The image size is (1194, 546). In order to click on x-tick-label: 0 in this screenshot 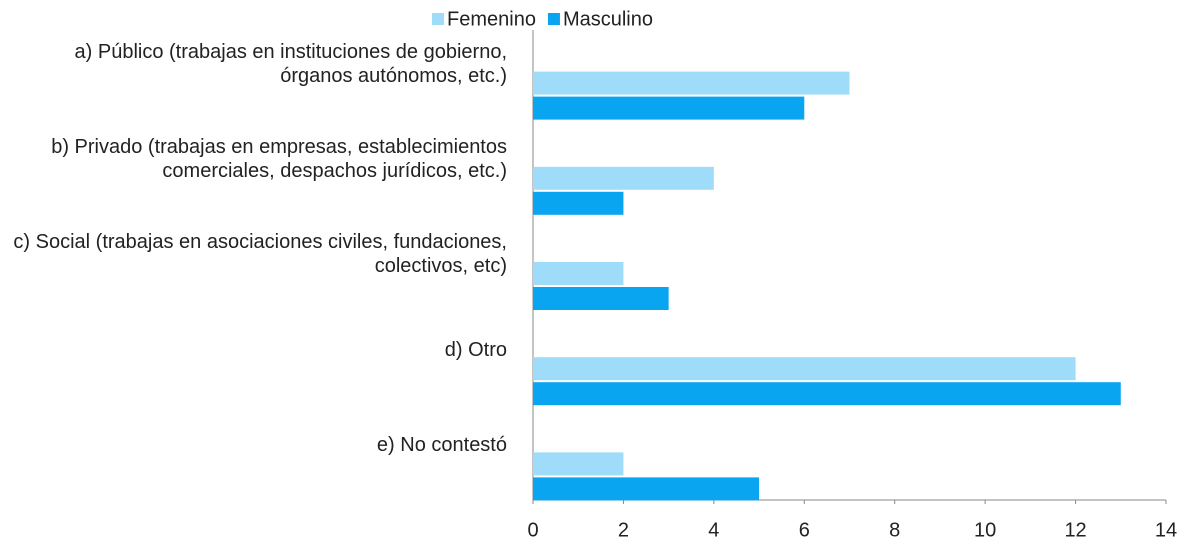, I will do `click(532, 530)`.